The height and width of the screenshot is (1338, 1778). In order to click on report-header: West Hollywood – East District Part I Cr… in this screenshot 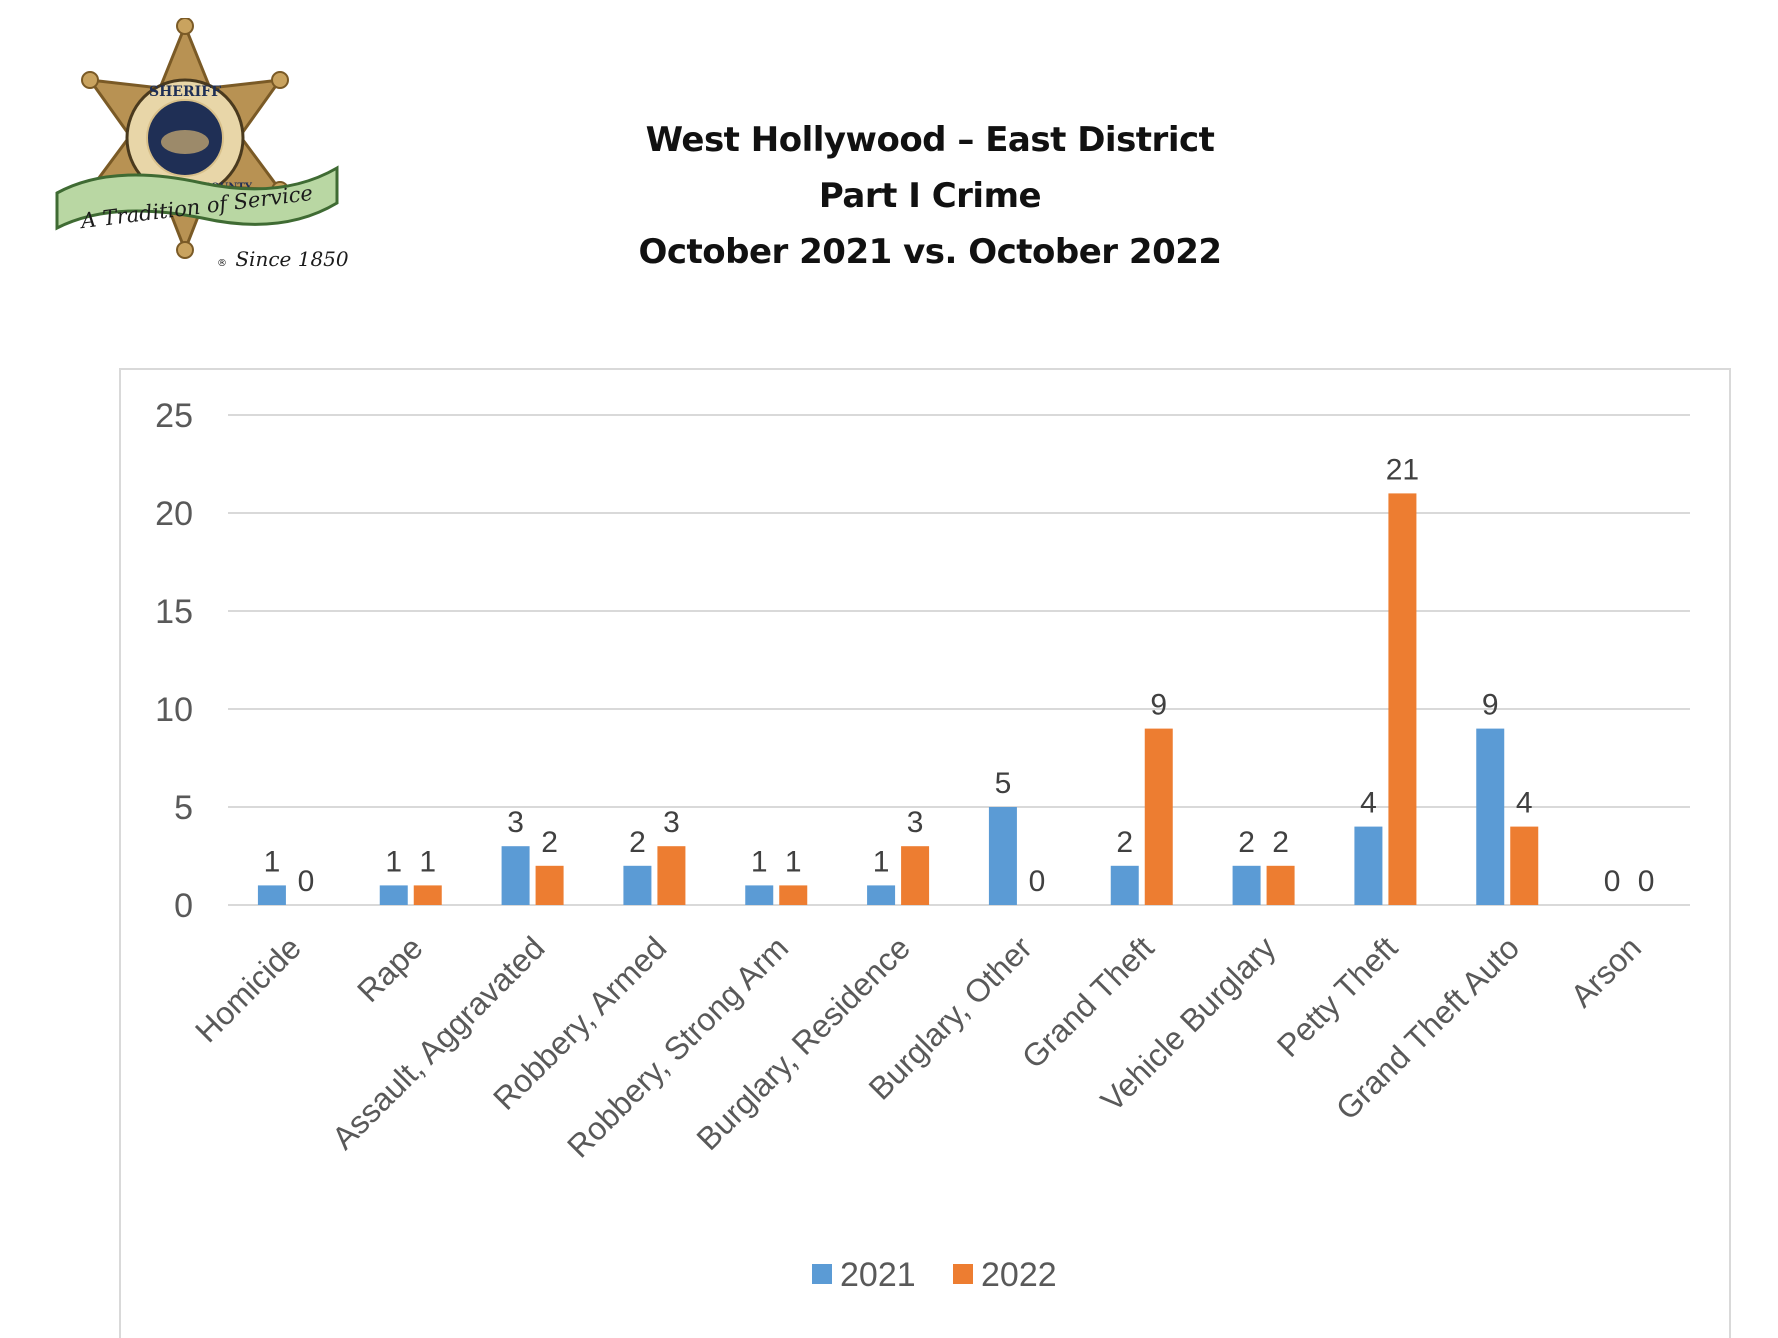, I will do `click(930, 196)`.